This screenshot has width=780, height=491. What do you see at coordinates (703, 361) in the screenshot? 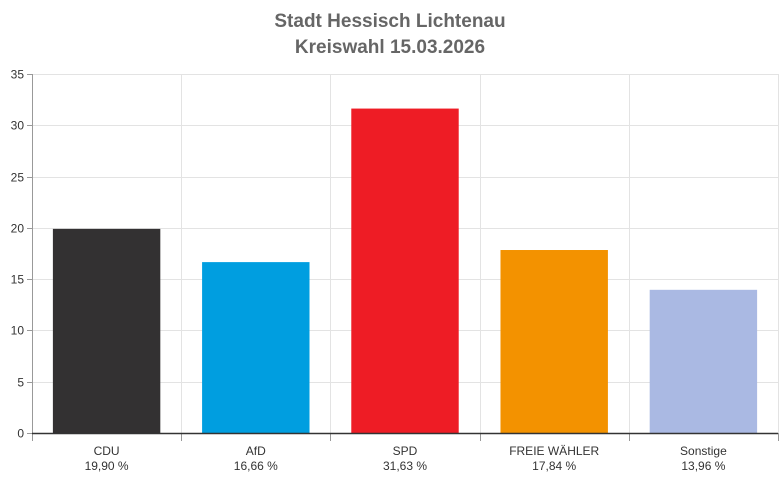
I see `bar-sonstige` at bounding box center [703, 361].